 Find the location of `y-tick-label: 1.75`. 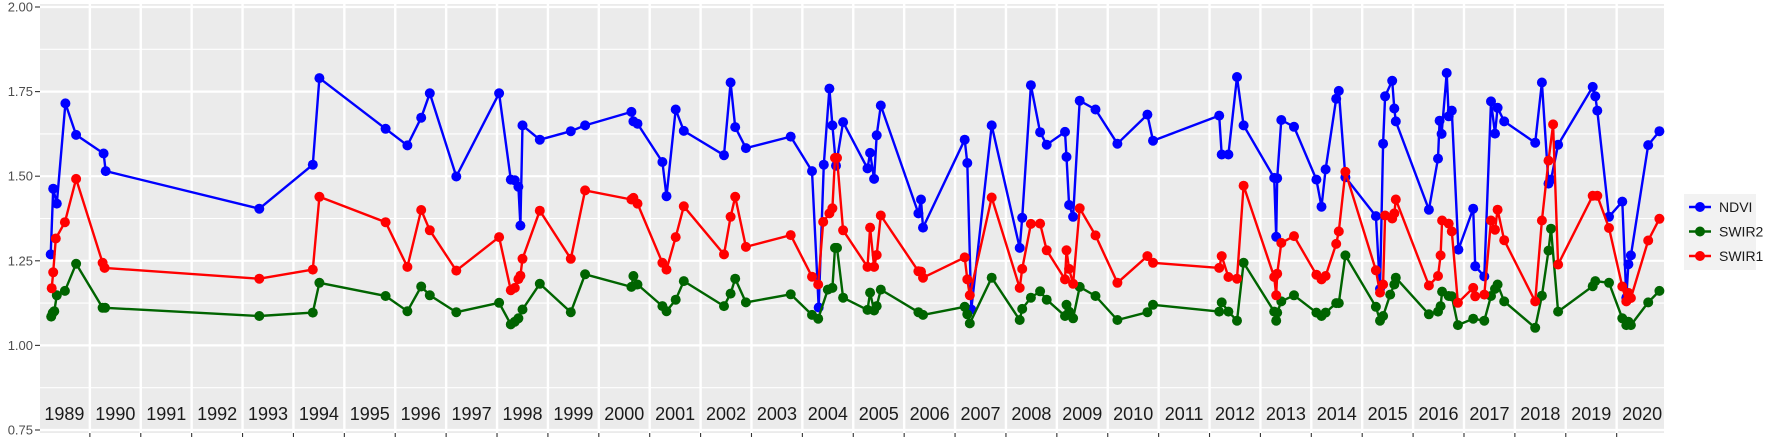

y-tick-label: 1.75 is located at coordinates (20, 91).